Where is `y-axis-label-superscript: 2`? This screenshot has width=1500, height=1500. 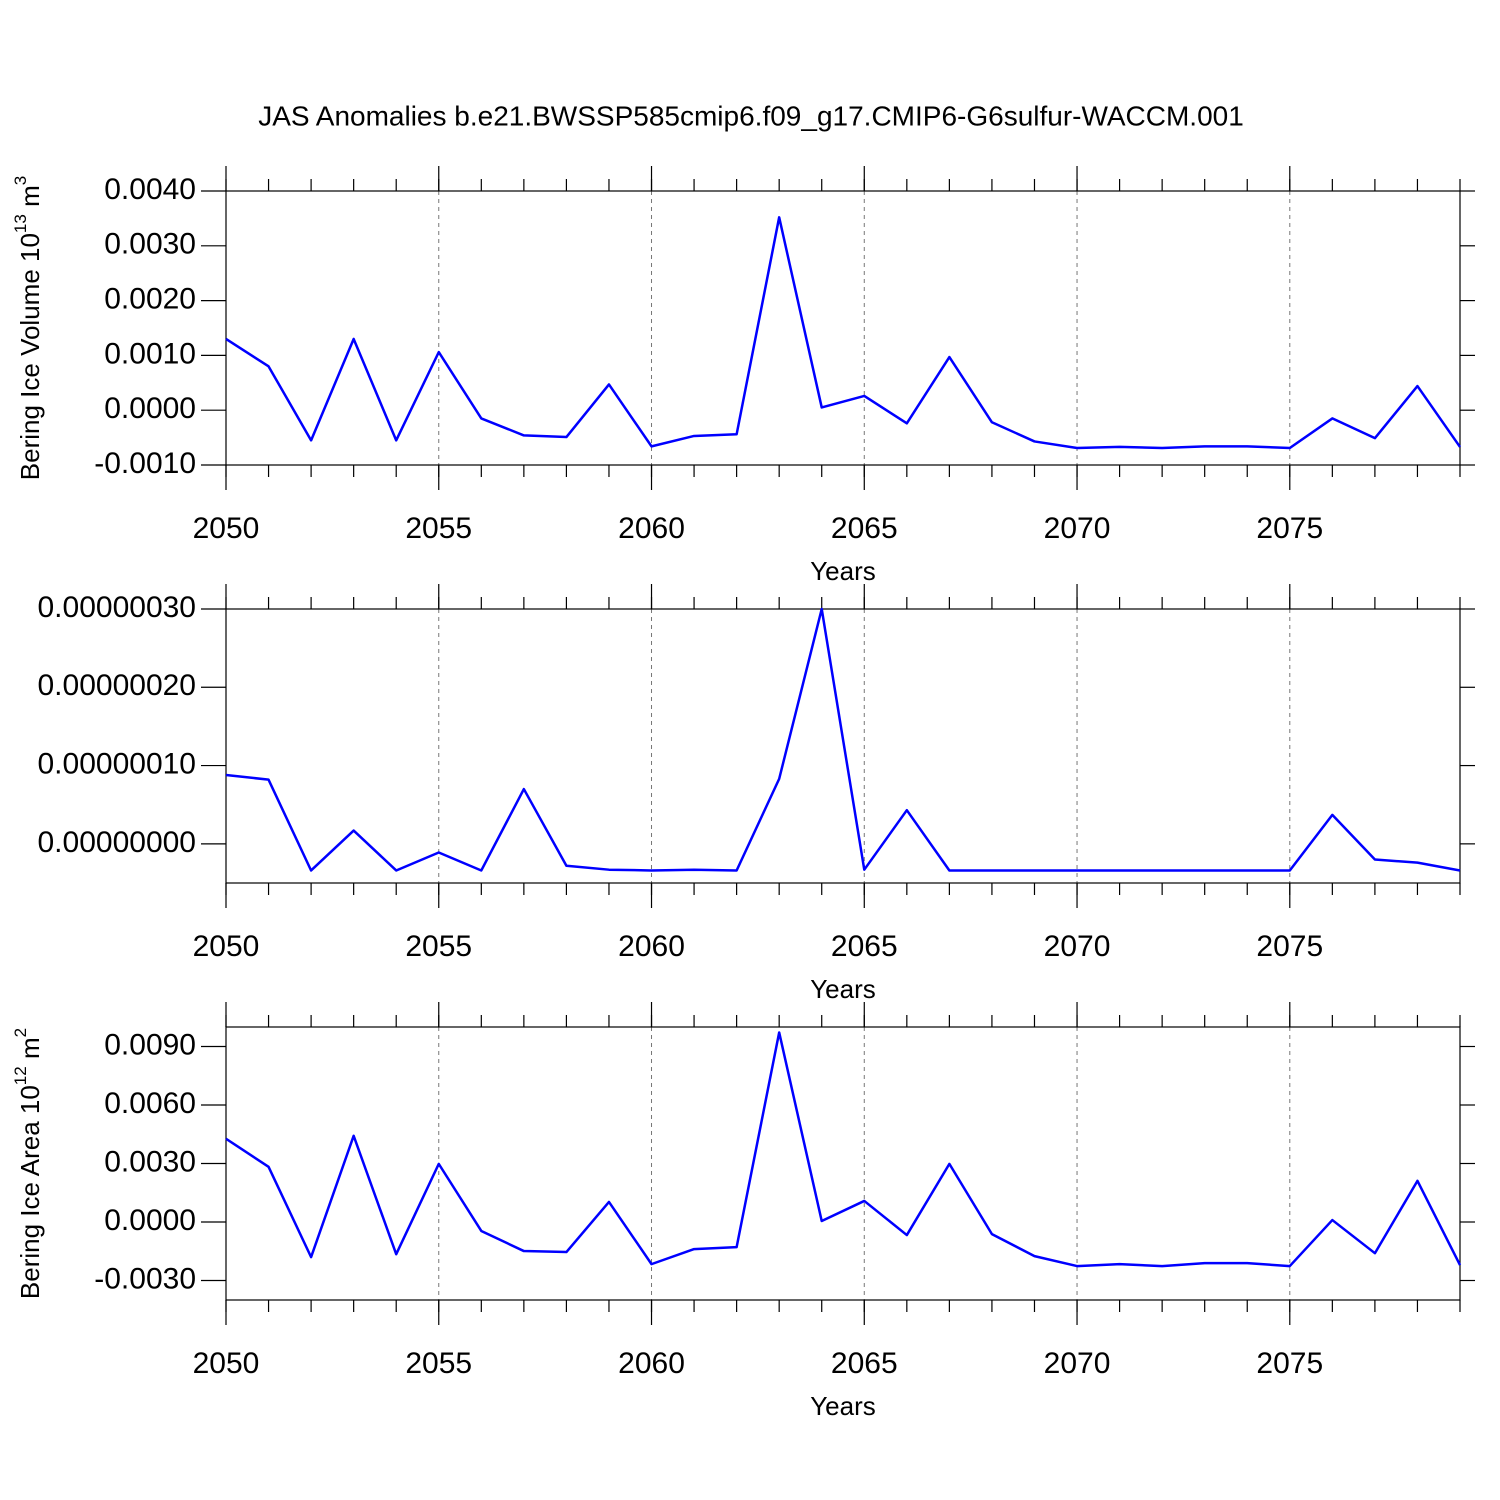
y-axis-label-superscript: 2 is located at coordinates (20, 1032).